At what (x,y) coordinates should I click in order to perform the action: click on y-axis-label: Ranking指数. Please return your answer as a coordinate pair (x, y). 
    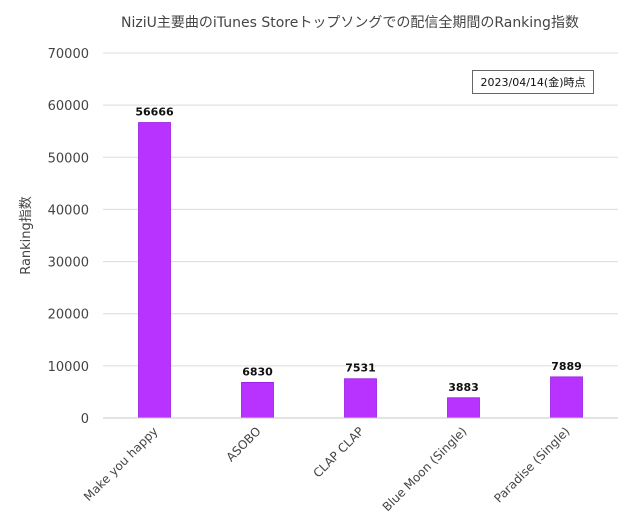
    Looking at the image, I should click on (26, 235).